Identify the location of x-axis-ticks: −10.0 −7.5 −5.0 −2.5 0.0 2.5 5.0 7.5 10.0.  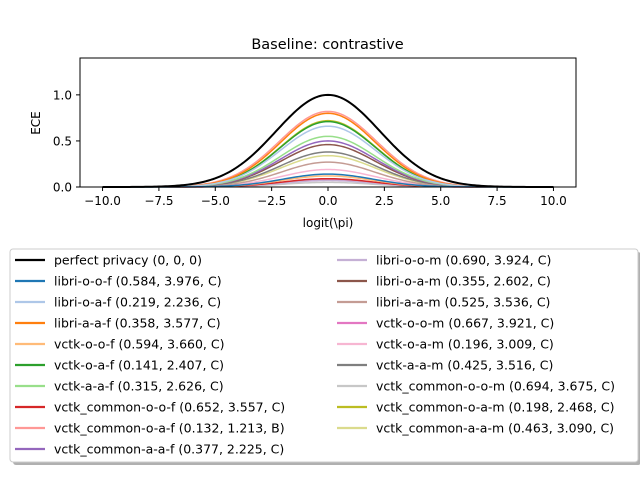
(325, 197).